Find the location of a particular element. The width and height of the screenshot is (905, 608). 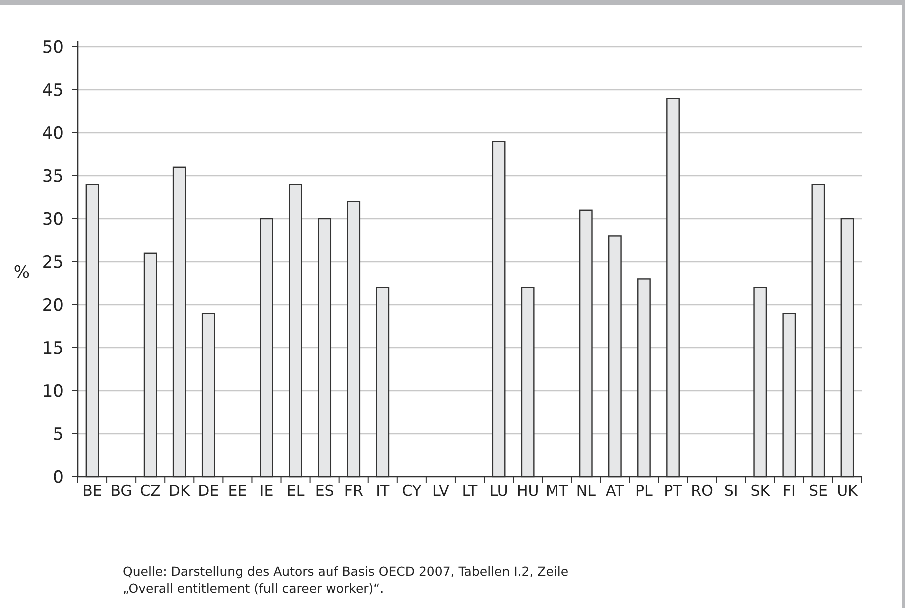

x-tick-label: IT is located at coordinates (383, 491).